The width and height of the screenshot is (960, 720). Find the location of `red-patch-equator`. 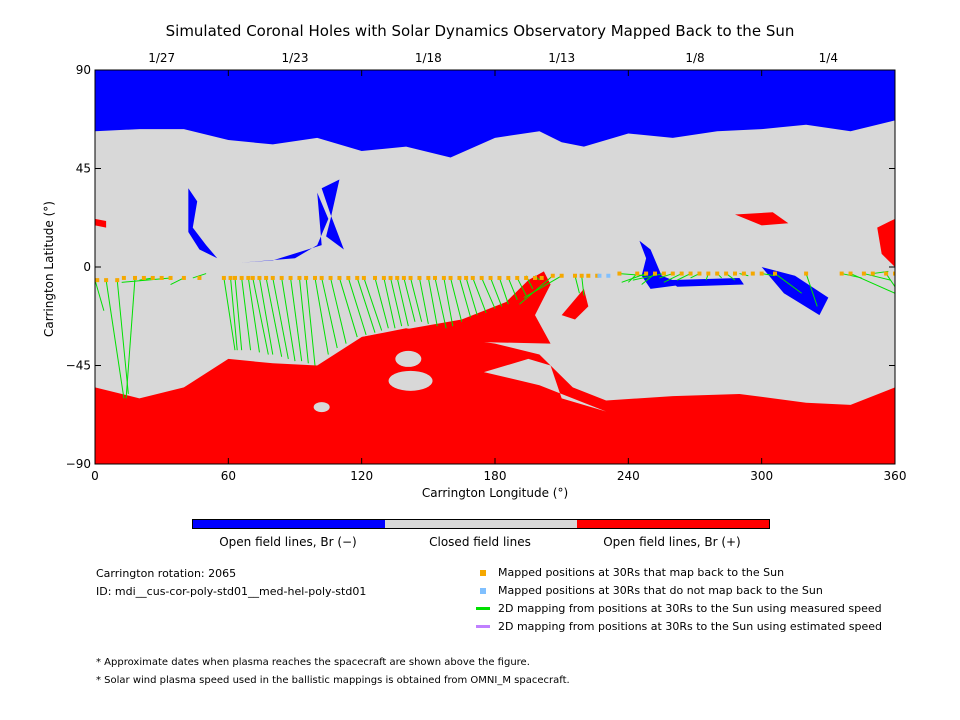

red-patch-equator is located at coordinates (575, 304).